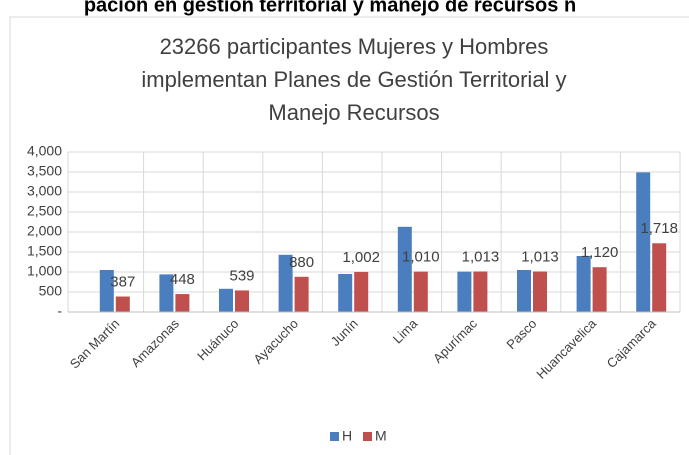 This screenshot has width=689, height=455. What do you see at coordinates (659, 228) in the screenshot?
I see `data-label: 1,718` at bounding box center [659, 228].